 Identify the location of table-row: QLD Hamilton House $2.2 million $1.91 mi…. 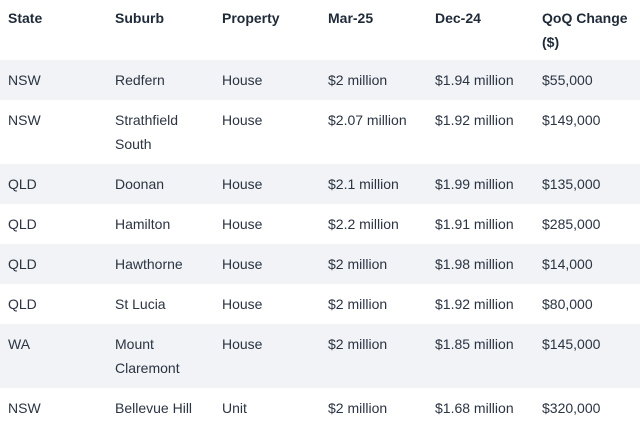
(320, 224).